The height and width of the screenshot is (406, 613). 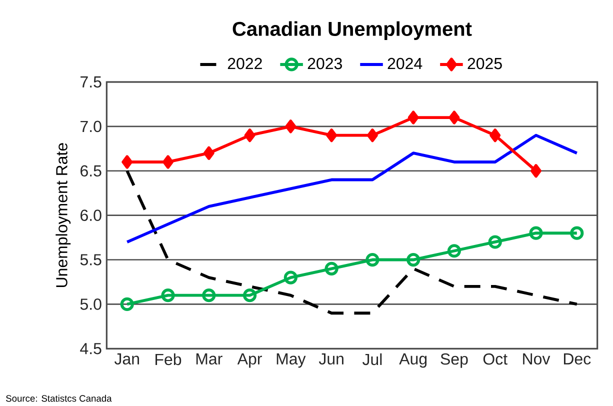 What do you see at coordinates (91, 126) in the screenshot?
I see `y-tick-label: 7.0` at bounding box center [91, 126].